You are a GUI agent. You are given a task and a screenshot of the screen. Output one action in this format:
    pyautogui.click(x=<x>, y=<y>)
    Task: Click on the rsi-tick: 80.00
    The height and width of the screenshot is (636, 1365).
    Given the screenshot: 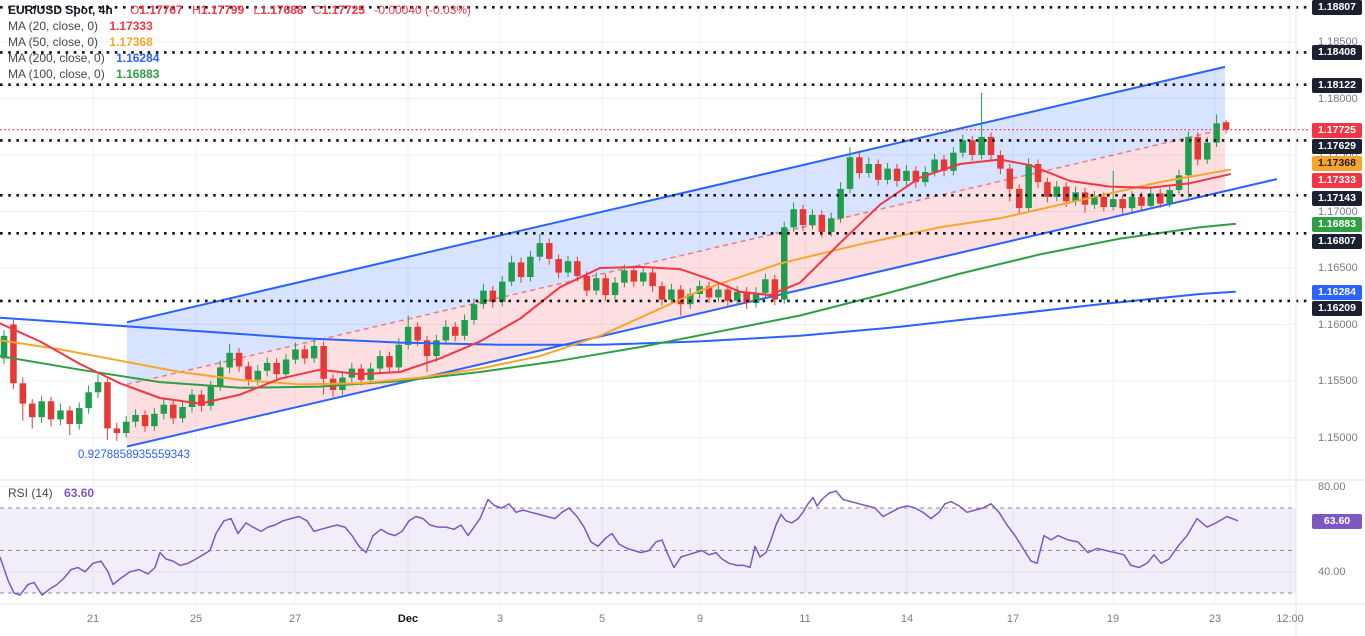 What is the action you would take?
    pyautogui.click(x=1332, y=487)
    